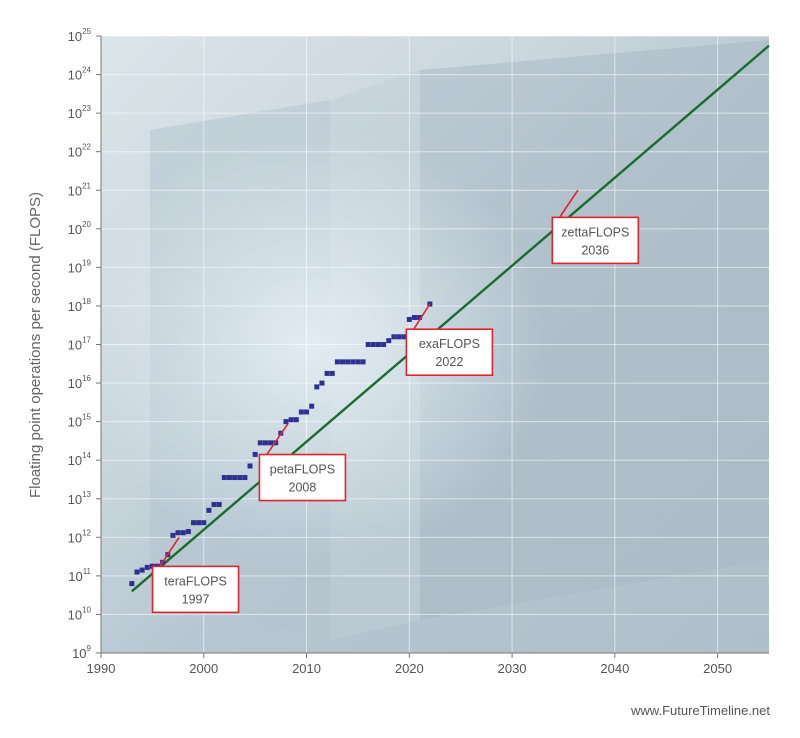 This screenshot has width=800, height=738. Describe the element at coordinates (80, 382) in the screenshot. I see `y-tick-label-7: 1016` at that location.